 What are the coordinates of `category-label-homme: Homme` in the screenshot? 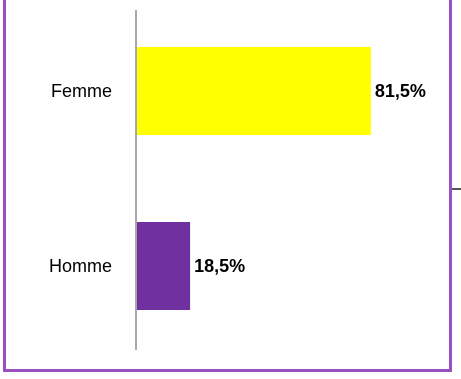 It's located at (80, 266).